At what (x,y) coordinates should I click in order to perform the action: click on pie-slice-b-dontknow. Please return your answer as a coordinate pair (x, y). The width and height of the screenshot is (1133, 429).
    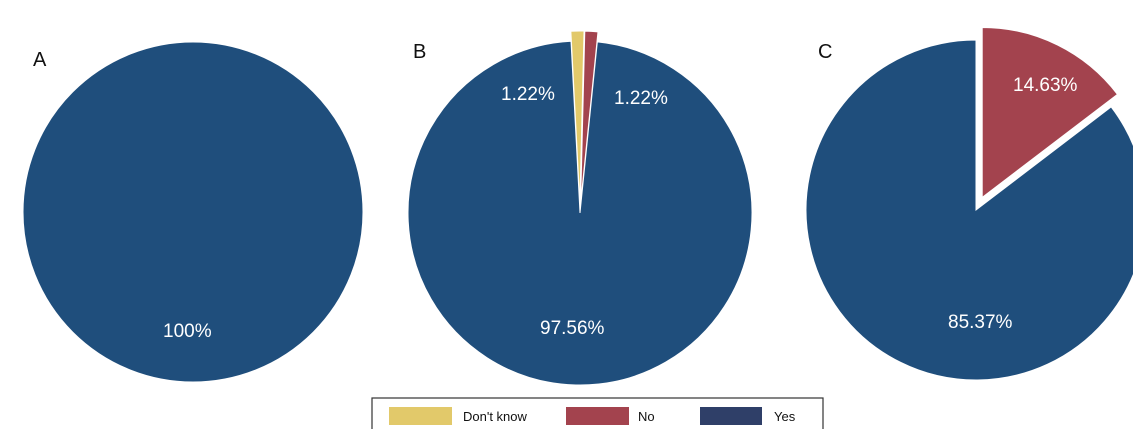
    Looking at the image, I should click on (577, 117).